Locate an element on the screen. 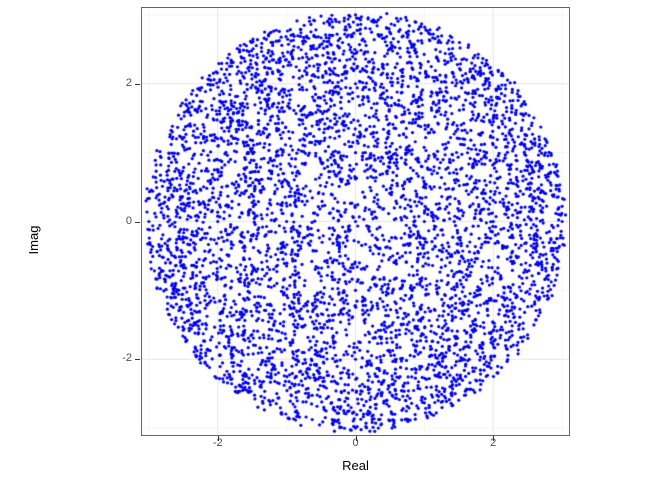  x-axis-title: Real is located at coordinates (355, 465).